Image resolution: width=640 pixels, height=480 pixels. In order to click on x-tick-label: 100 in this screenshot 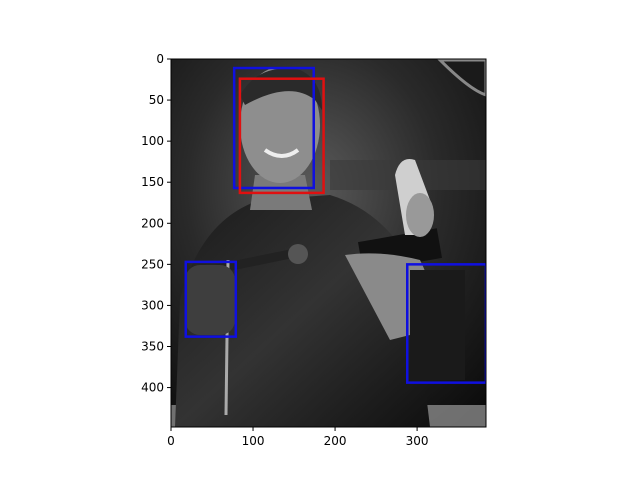, I will do `click(253, 441)`.